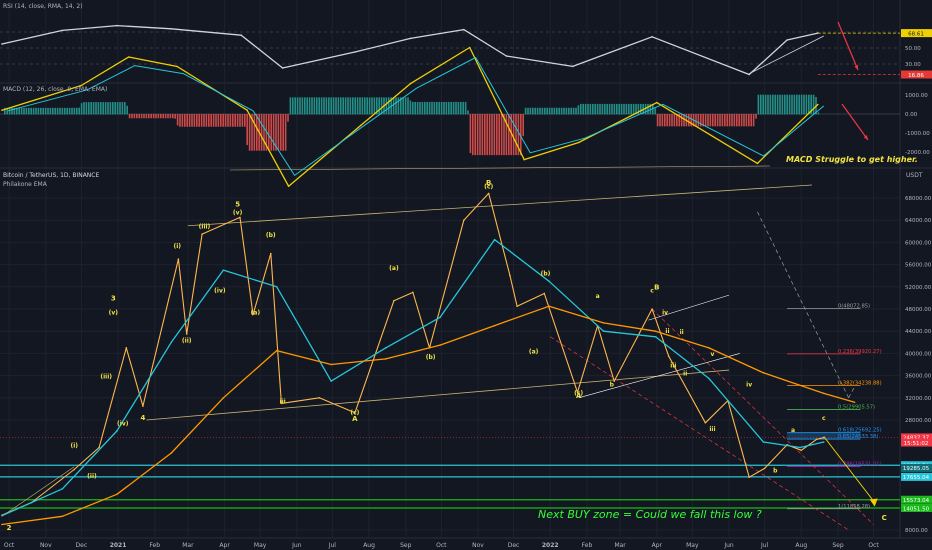 This screenshot has height=550, width=932. I want to click on price-axis-tick-label: 48000.00, so click(918, 310).